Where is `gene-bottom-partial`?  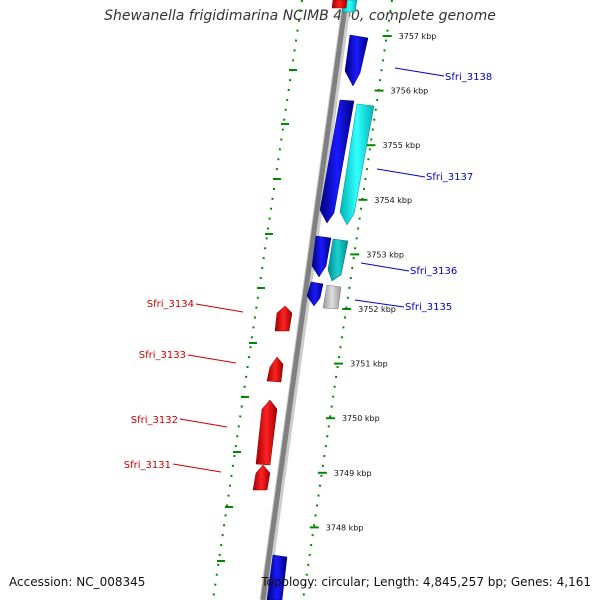
gene-bottom-partial is located at coordinates (277, 577).